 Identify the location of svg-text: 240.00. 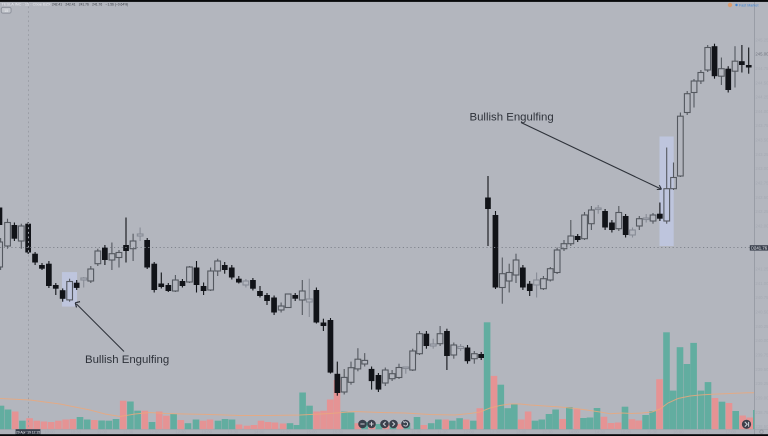
(761, 340).